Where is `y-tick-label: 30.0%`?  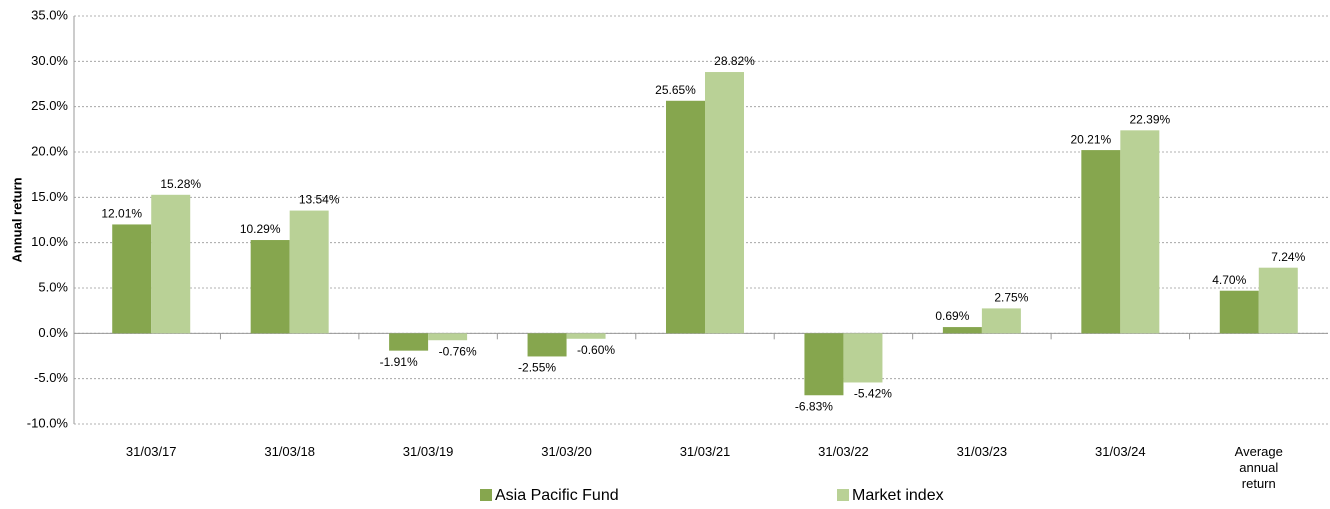
y-tick-label: 30.0% is located at coordinates (49, 60).